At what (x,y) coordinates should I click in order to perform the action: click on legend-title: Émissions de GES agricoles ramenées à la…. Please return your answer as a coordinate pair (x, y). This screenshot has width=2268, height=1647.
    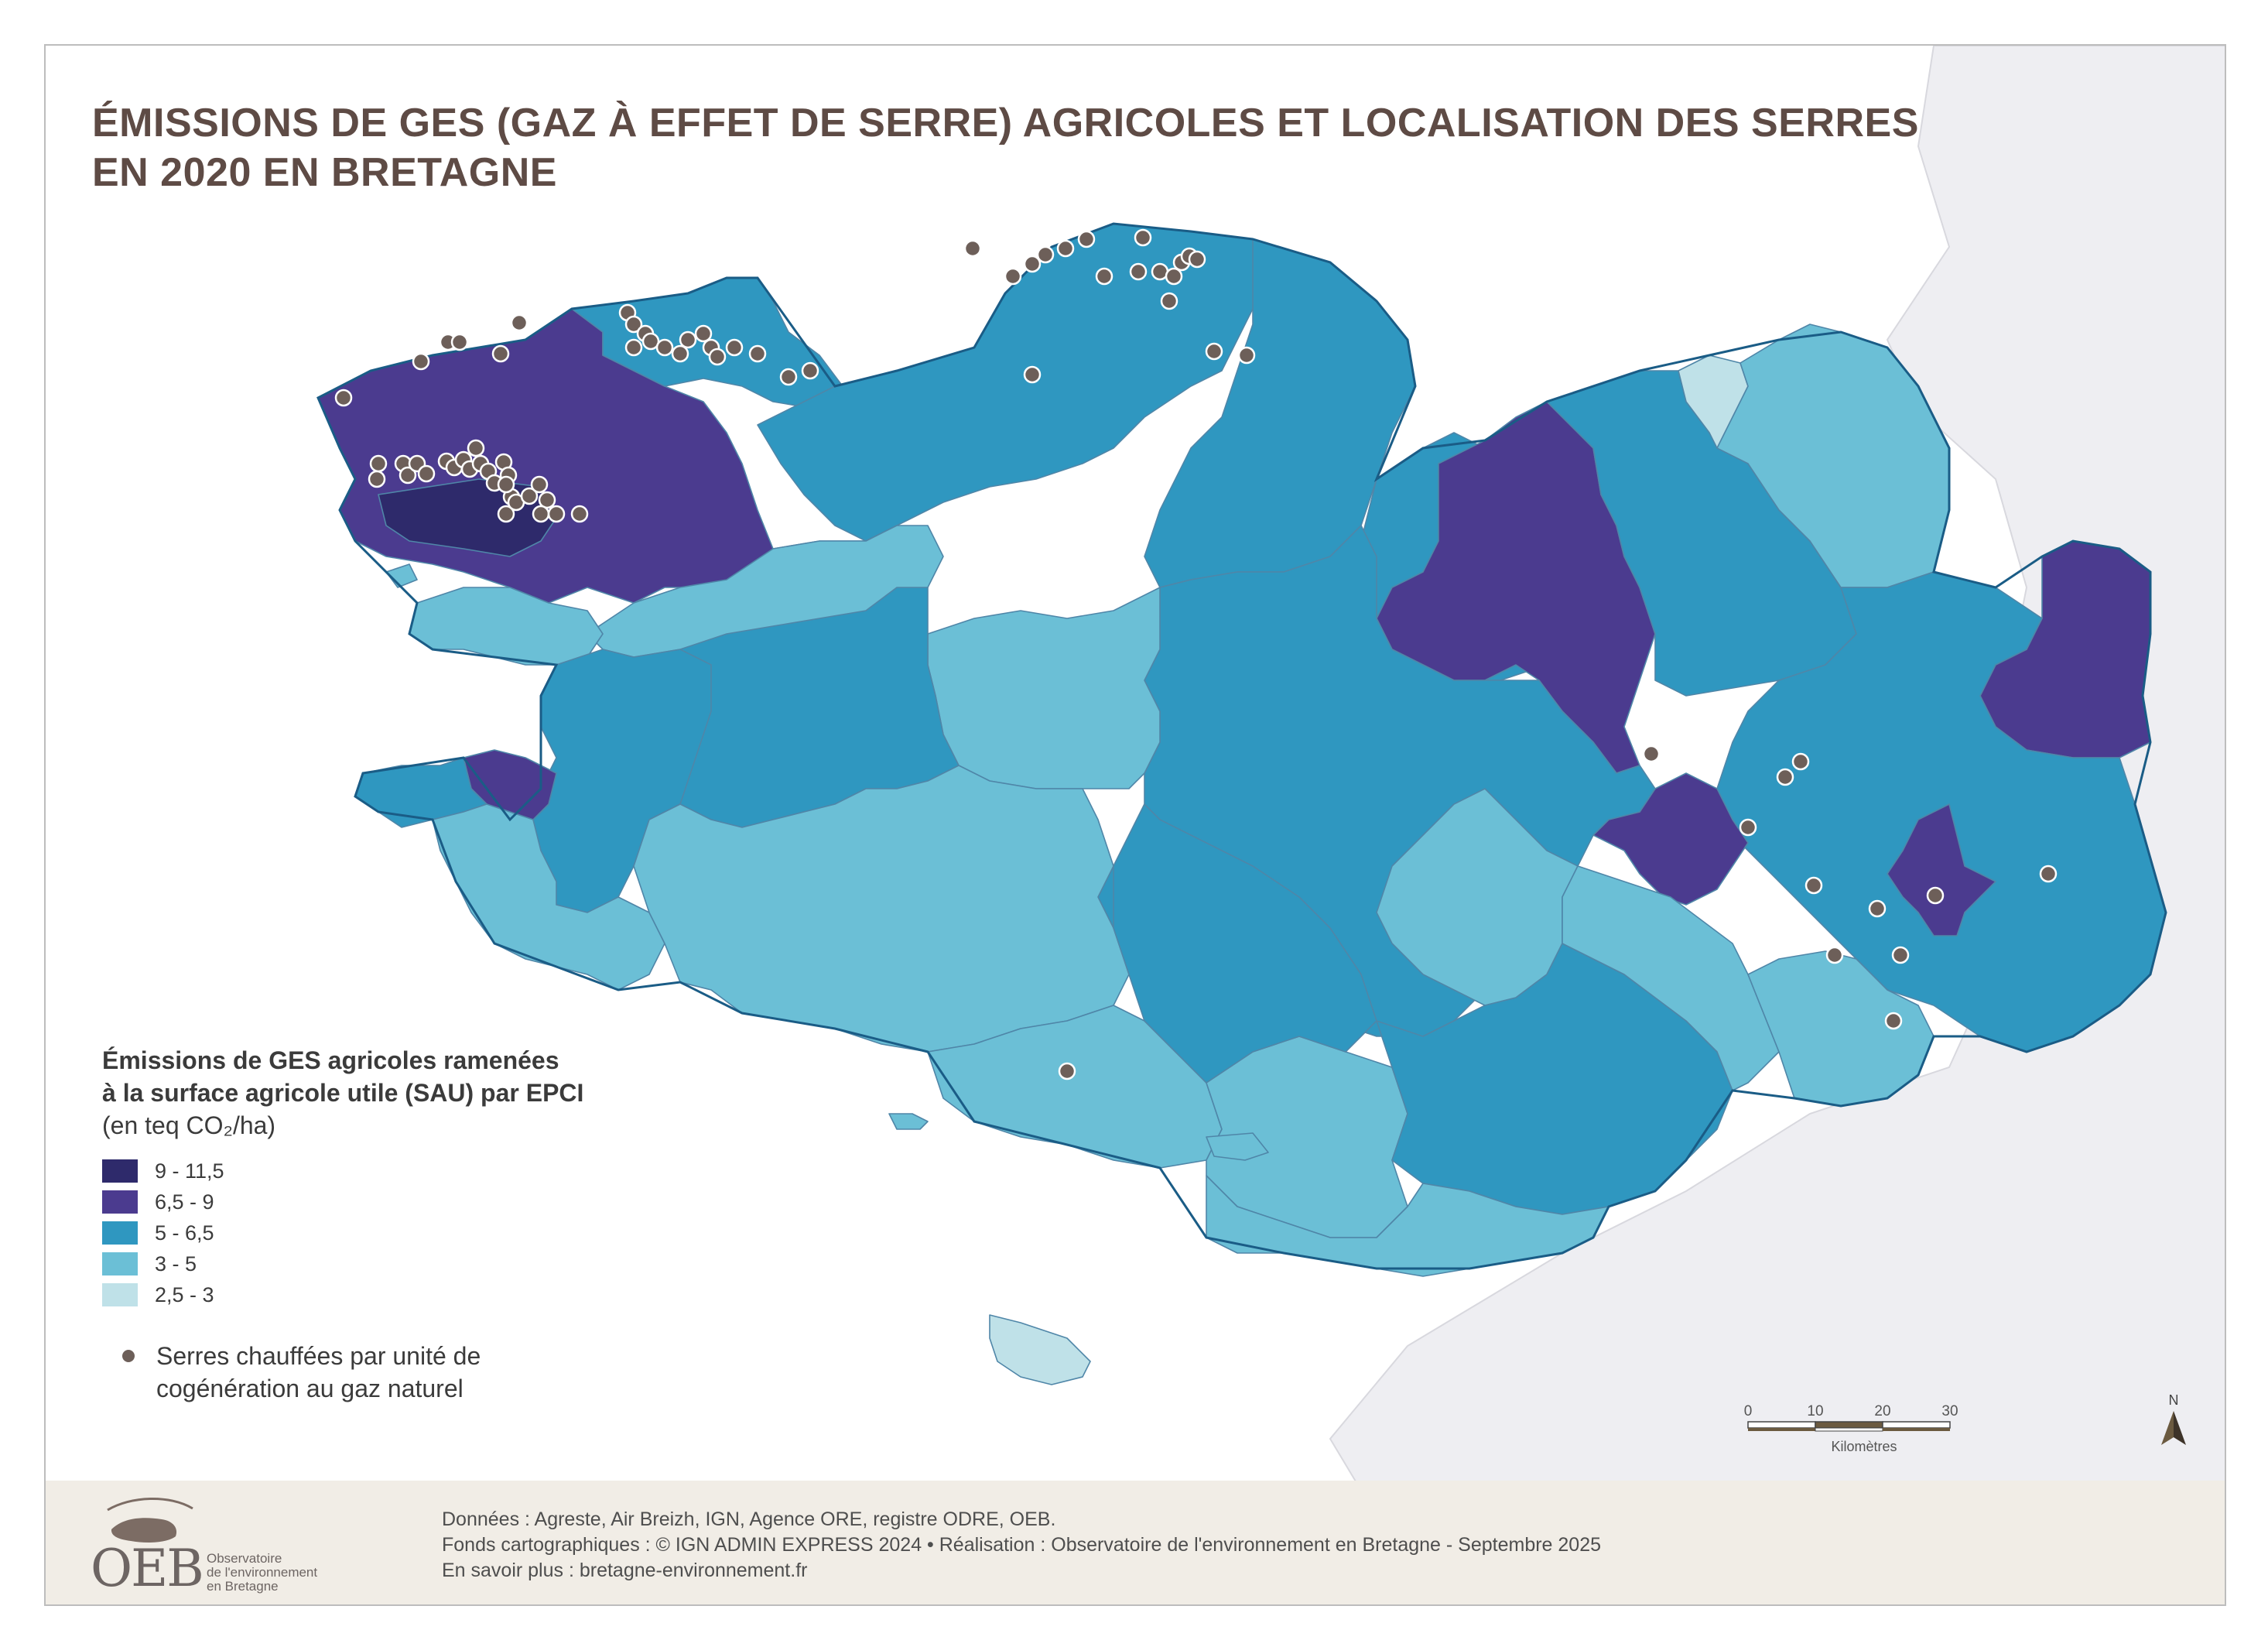
    Looking at the image, I should click on (380, 1076).